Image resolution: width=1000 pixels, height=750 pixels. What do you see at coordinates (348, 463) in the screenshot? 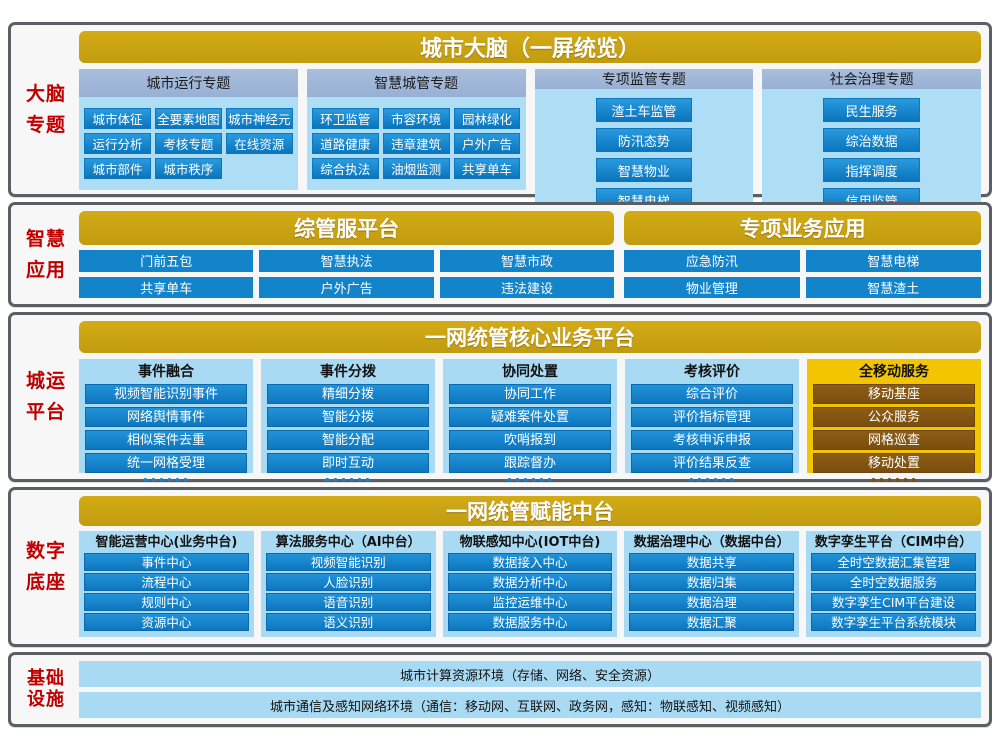
I see `core-item: 即时互动` at bounding box center [348, 463].